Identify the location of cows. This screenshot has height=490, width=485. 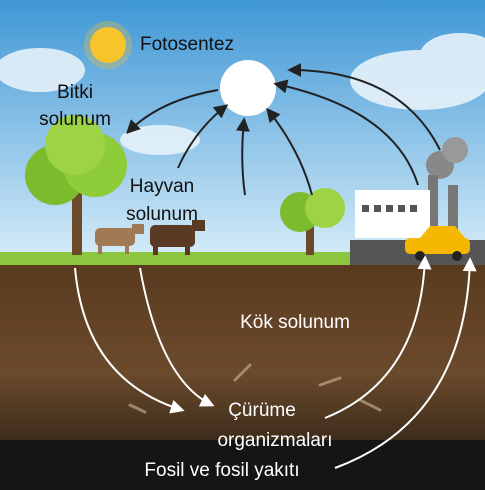
(150, 237).